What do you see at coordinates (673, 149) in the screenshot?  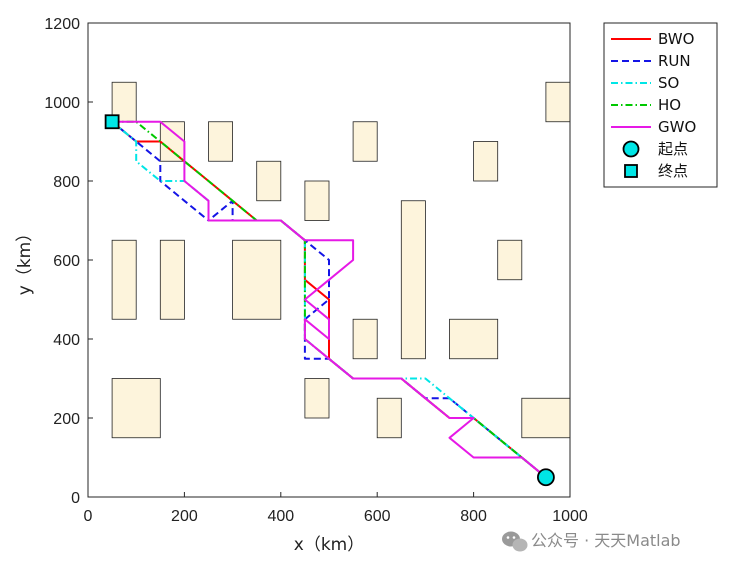 I see `legend-label-start: 起点` at bounding box center [673, 149].